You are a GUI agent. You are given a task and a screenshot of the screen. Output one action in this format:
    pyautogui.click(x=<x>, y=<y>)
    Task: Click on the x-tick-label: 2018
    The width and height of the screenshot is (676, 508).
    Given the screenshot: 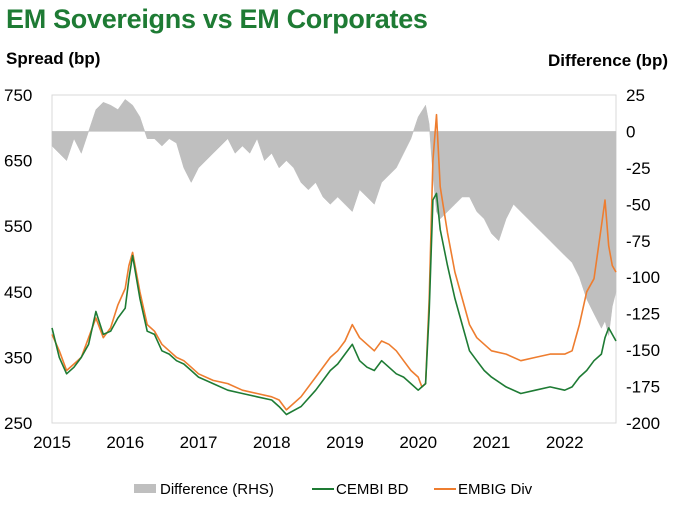 What is the action you would take?
    pyautogui.click(x=272, y=442)
    